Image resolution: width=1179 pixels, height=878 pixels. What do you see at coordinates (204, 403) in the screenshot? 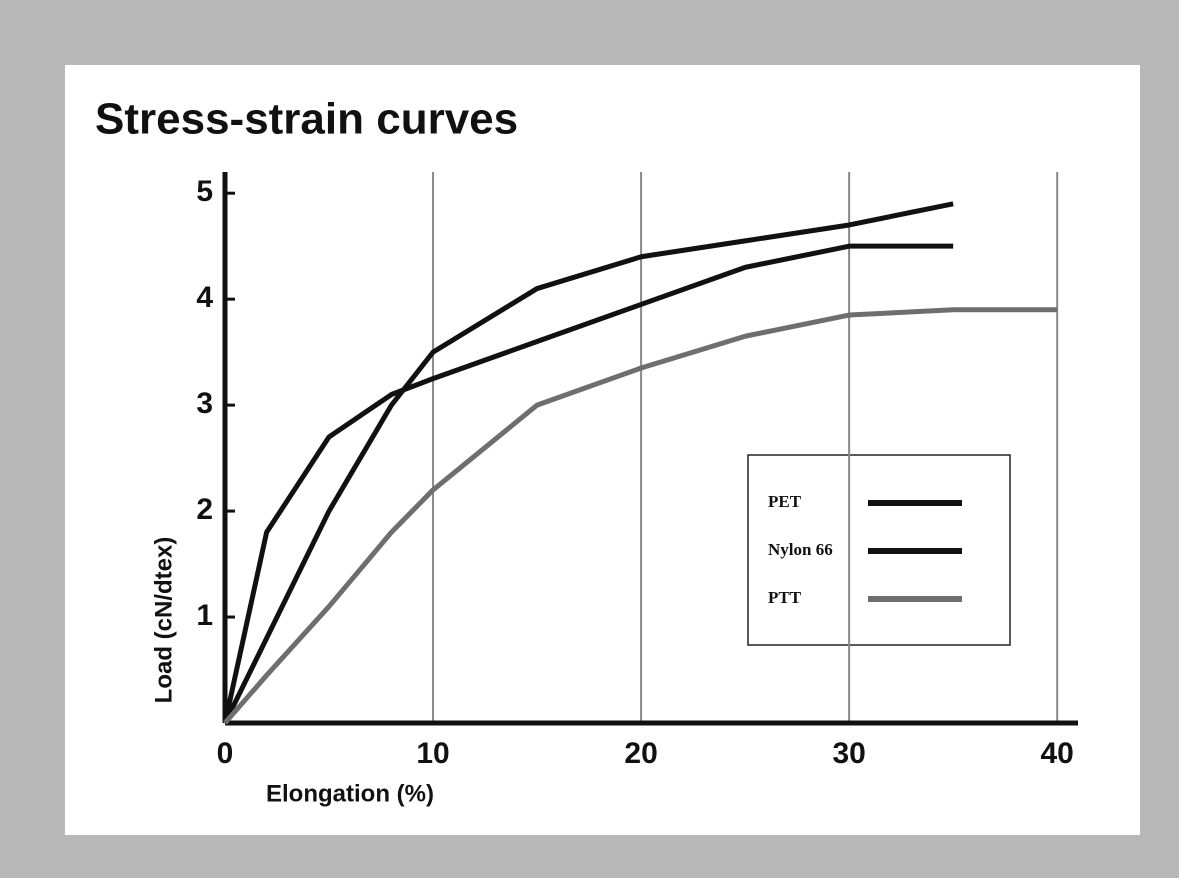
I see `y-tick-label: 3` at bounding box center [204, 403].